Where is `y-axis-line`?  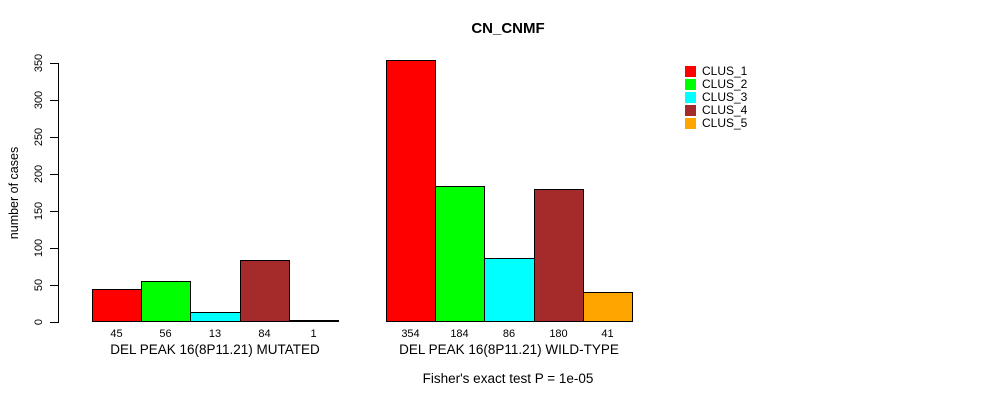
y-axis-line is located at coordinates (58, 192).